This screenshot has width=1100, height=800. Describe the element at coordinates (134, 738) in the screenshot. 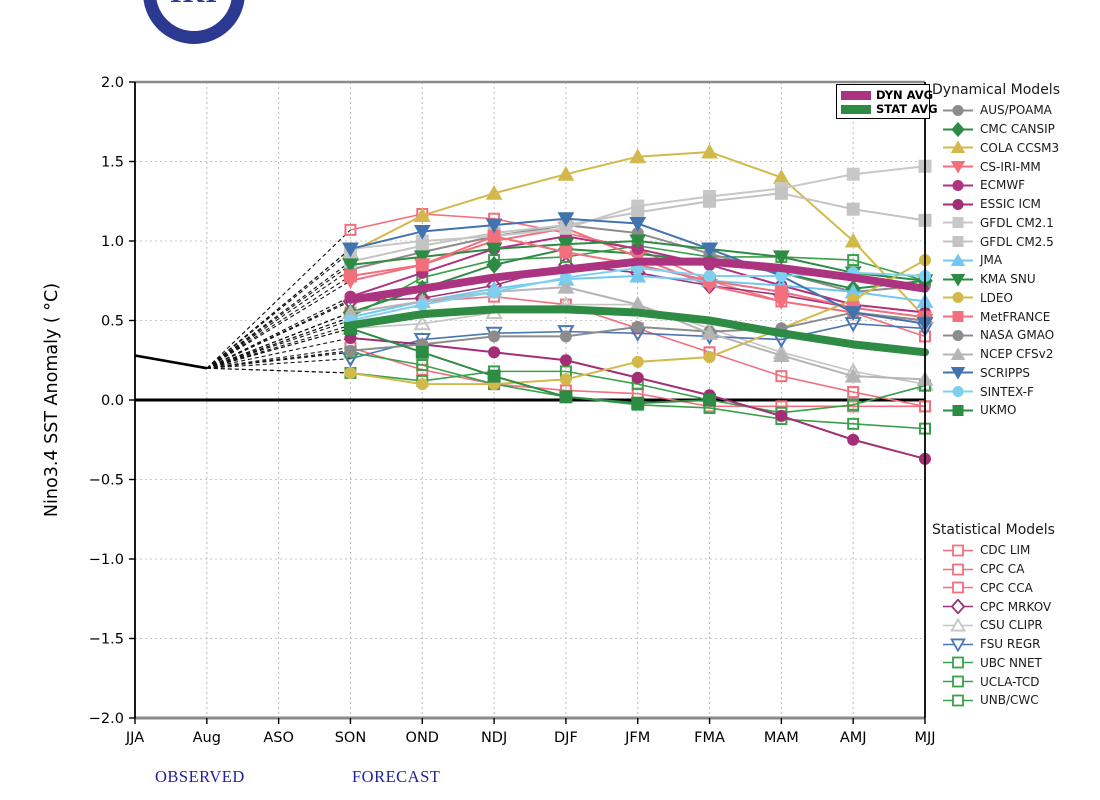

I see `svg-text: JJA` at that location.